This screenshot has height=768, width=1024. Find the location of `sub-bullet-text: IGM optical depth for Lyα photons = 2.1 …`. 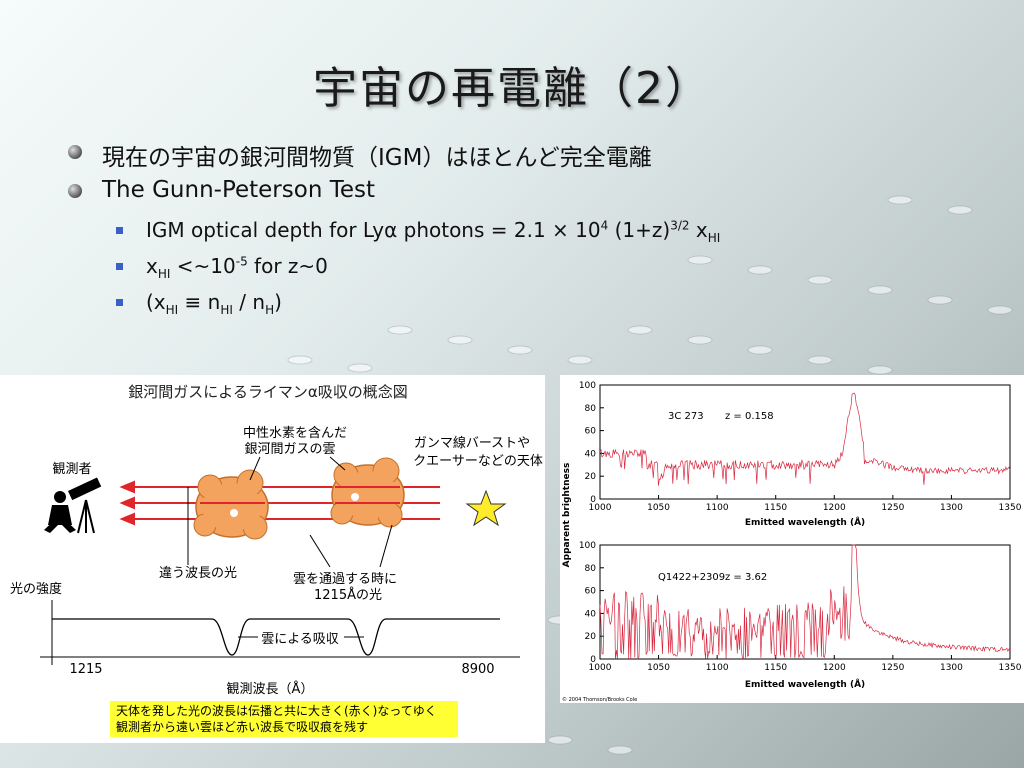

sub-bullet-text: IGM optical depth for Lyα photons = 2.1 … is located at coordinates (433, 231).